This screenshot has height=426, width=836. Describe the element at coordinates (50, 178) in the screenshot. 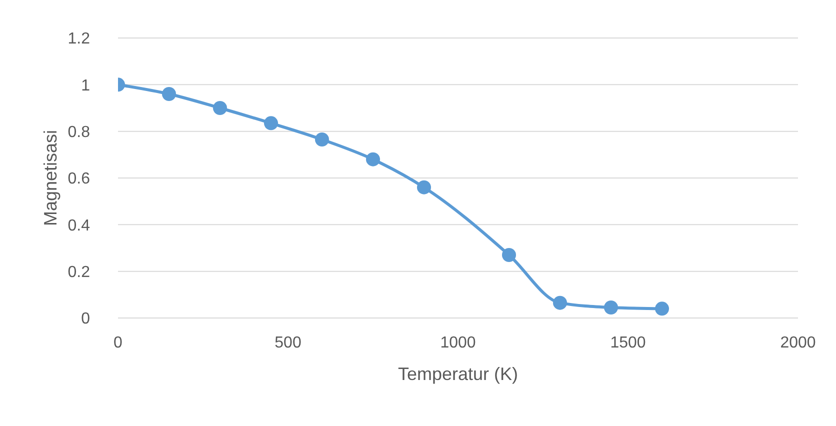

I see `y-axis-title: Magnetisasi` at that location.